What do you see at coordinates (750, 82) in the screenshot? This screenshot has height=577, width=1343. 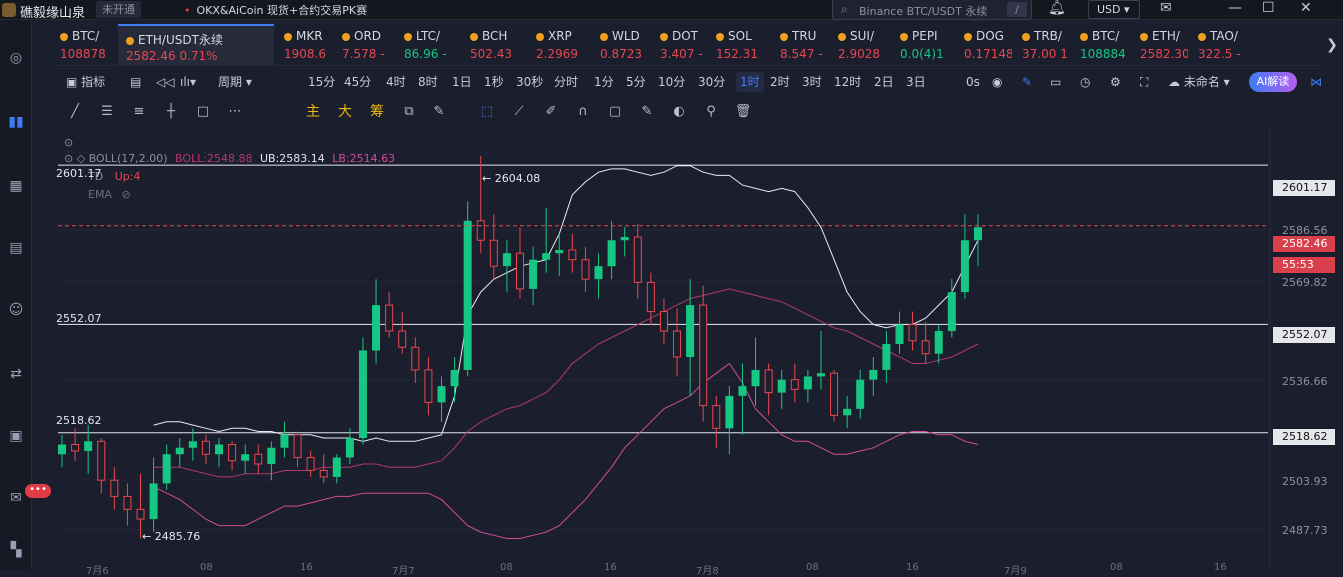 I see `interval-12: 1时` at bounding box center [750, 82].